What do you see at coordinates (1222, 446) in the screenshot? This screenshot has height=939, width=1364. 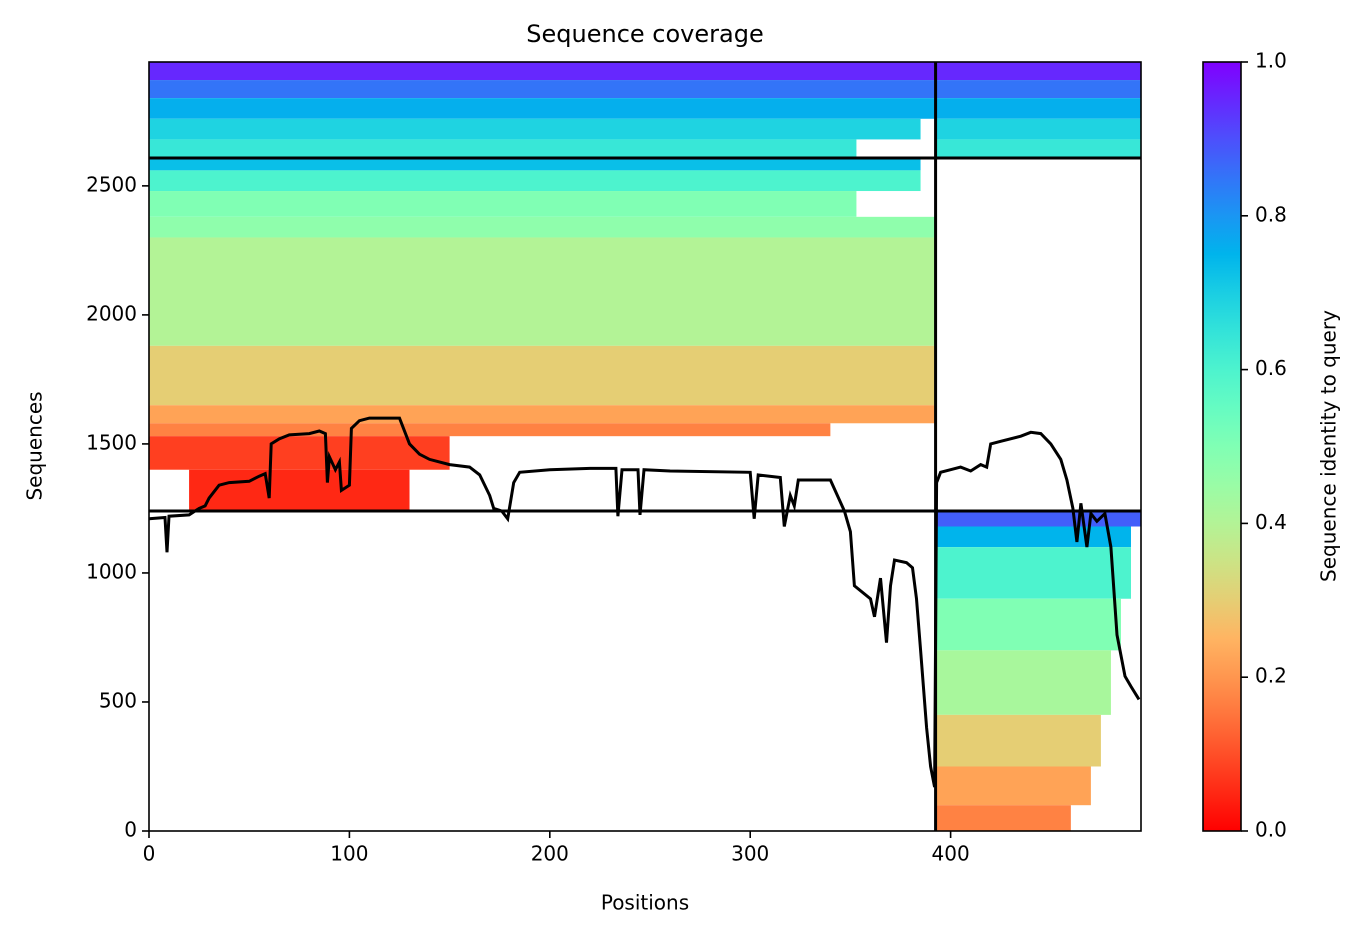 I see `colorbar` at bounding box center [1222, 446].